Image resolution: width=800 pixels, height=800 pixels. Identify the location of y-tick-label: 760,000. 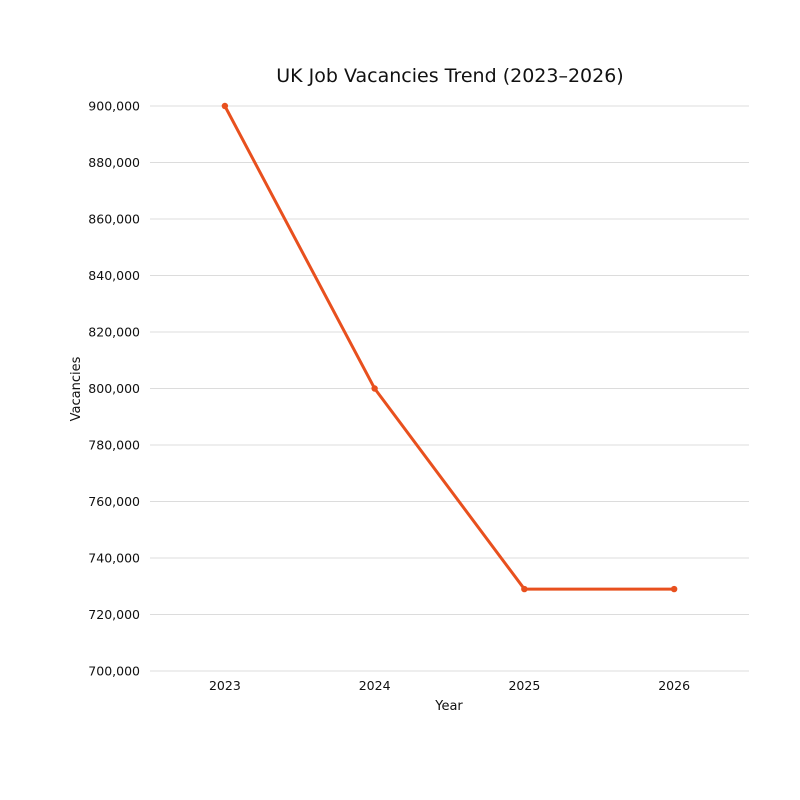
(114, 501).